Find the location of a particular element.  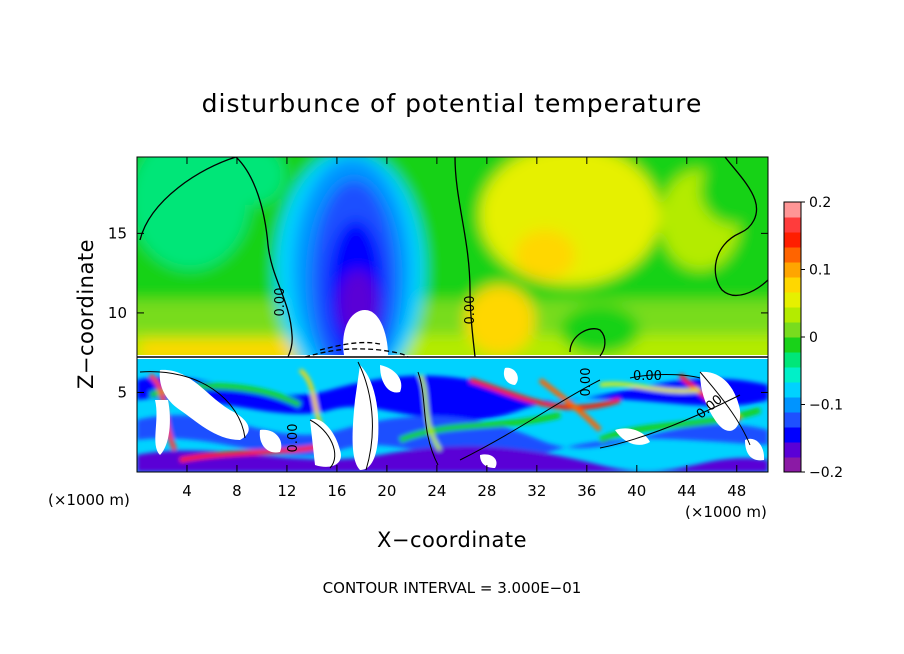

chart-title: disturbunce of potential temperature is located at coordinates (452, 103).